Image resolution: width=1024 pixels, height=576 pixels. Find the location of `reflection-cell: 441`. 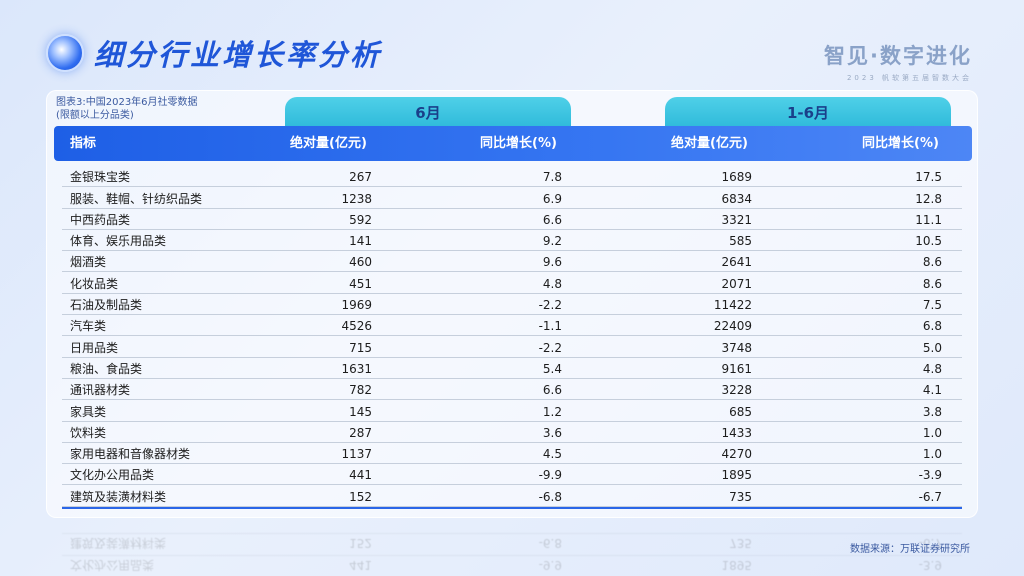

reflection-cell: 441 is located at coordinates (360, 564).